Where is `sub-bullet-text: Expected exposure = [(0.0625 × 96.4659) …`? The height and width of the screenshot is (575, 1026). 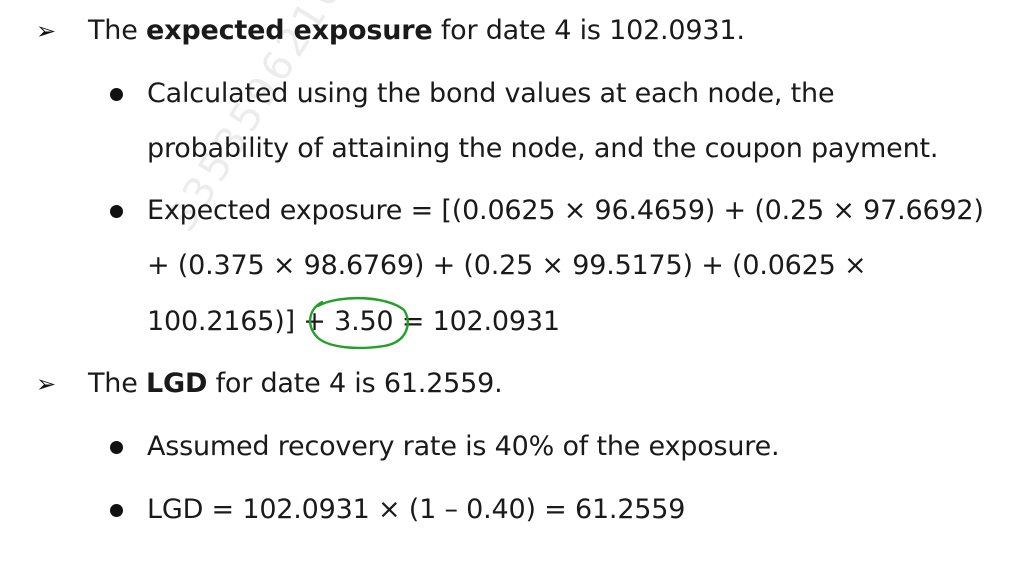
sub-bullet-text: Expected exposure = [(0.0625 × 96.4659) … is located at coordinates (565, 210).